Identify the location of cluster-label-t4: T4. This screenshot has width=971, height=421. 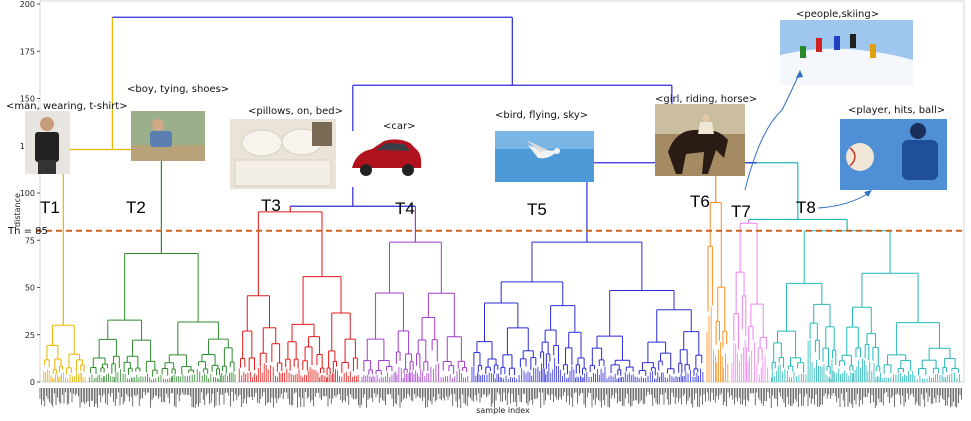
(405, 208).